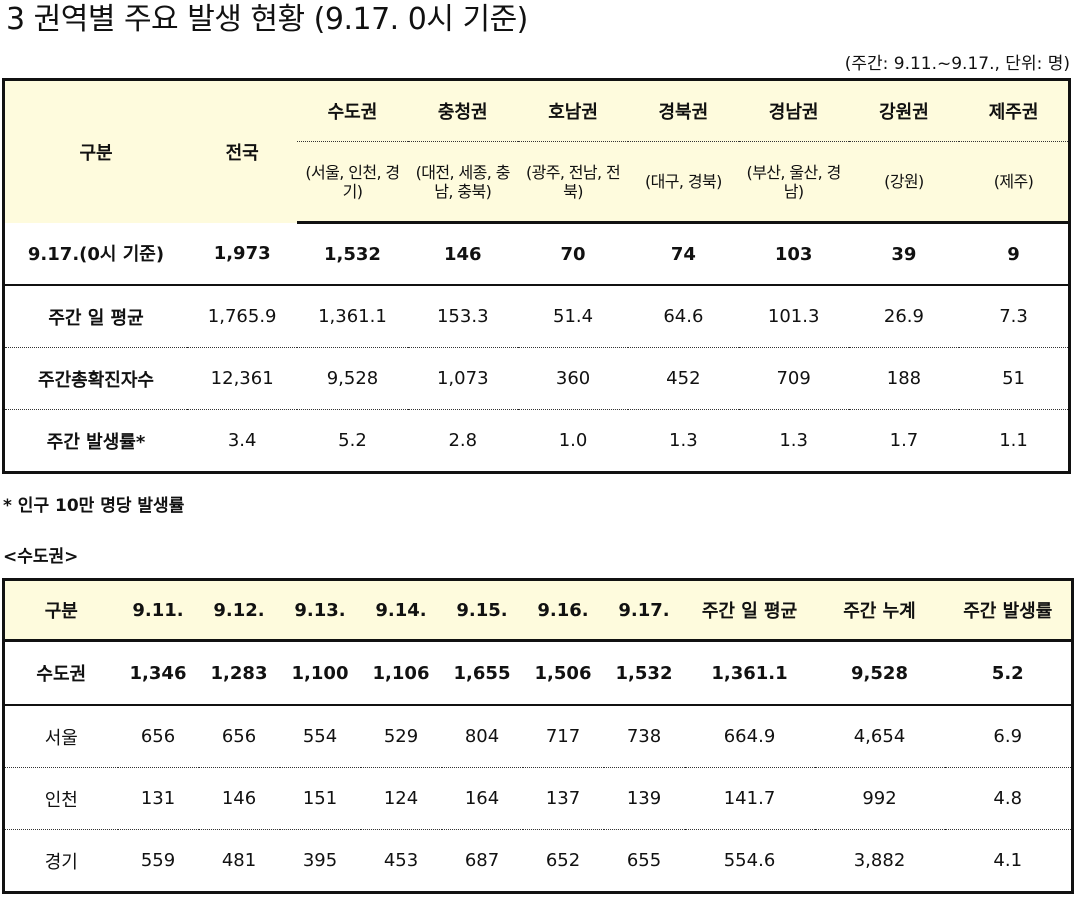 Image resolution: width=1080 pixels, height=903 pixels. Describe the element at coordinates (61, 862) in the screenshot. I see `row-label: 경기` at that location.